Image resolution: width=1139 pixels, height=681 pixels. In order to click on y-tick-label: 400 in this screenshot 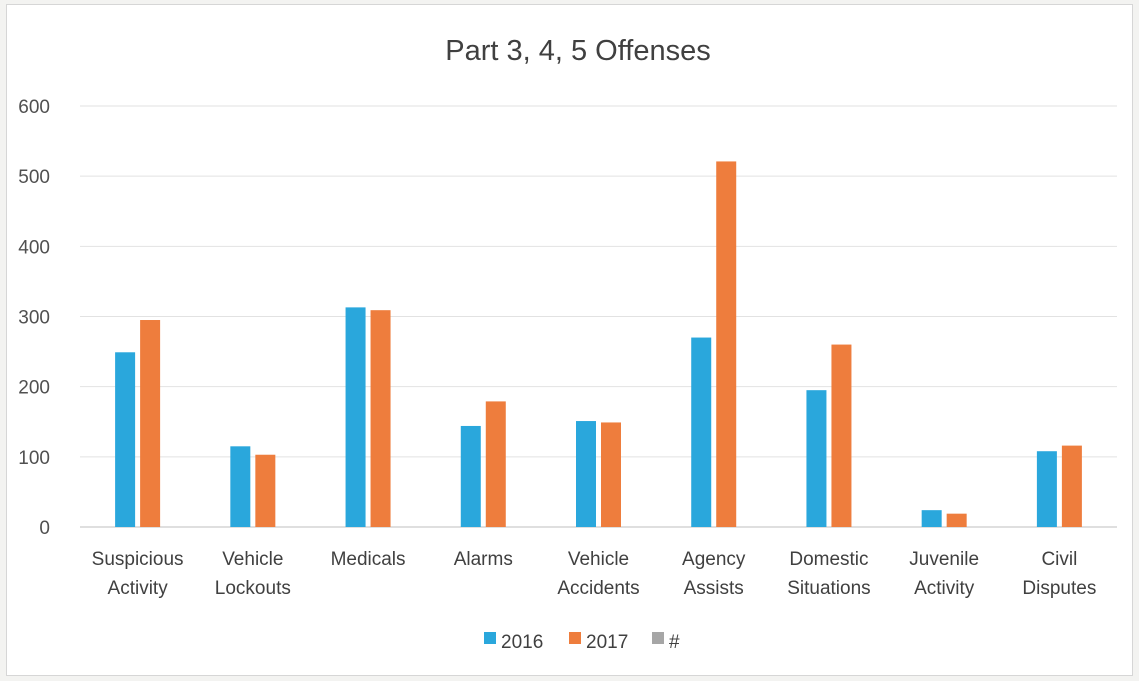, I will do `click(34, 247)`.